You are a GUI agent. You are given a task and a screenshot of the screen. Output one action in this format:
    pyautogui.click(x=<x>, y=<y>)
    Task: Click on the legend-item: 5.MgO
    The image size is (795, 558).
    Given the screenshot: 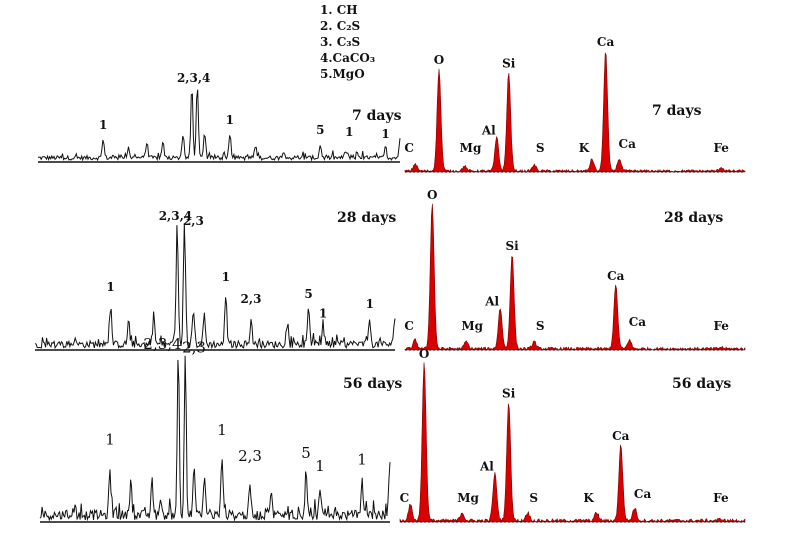 What is the action you would take?
    pyautogui.click(x=342, y=74)
    